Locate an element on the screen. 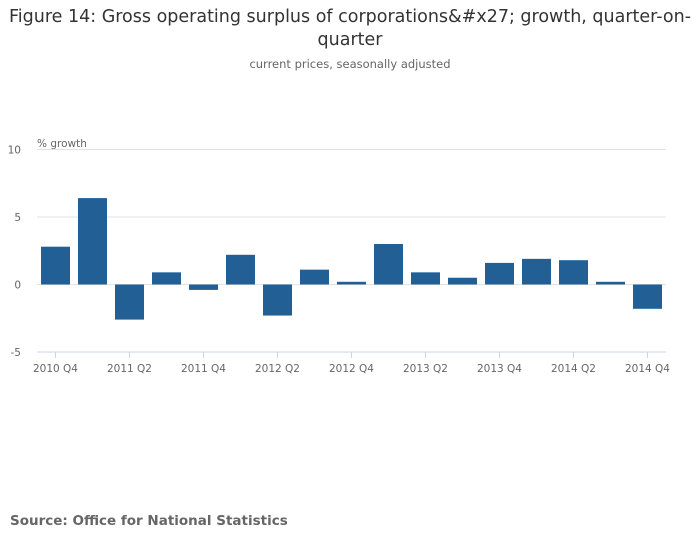 The image size is (700, 549). x-tick-label: 2014 Q2 is located at coordinates (573, 369).